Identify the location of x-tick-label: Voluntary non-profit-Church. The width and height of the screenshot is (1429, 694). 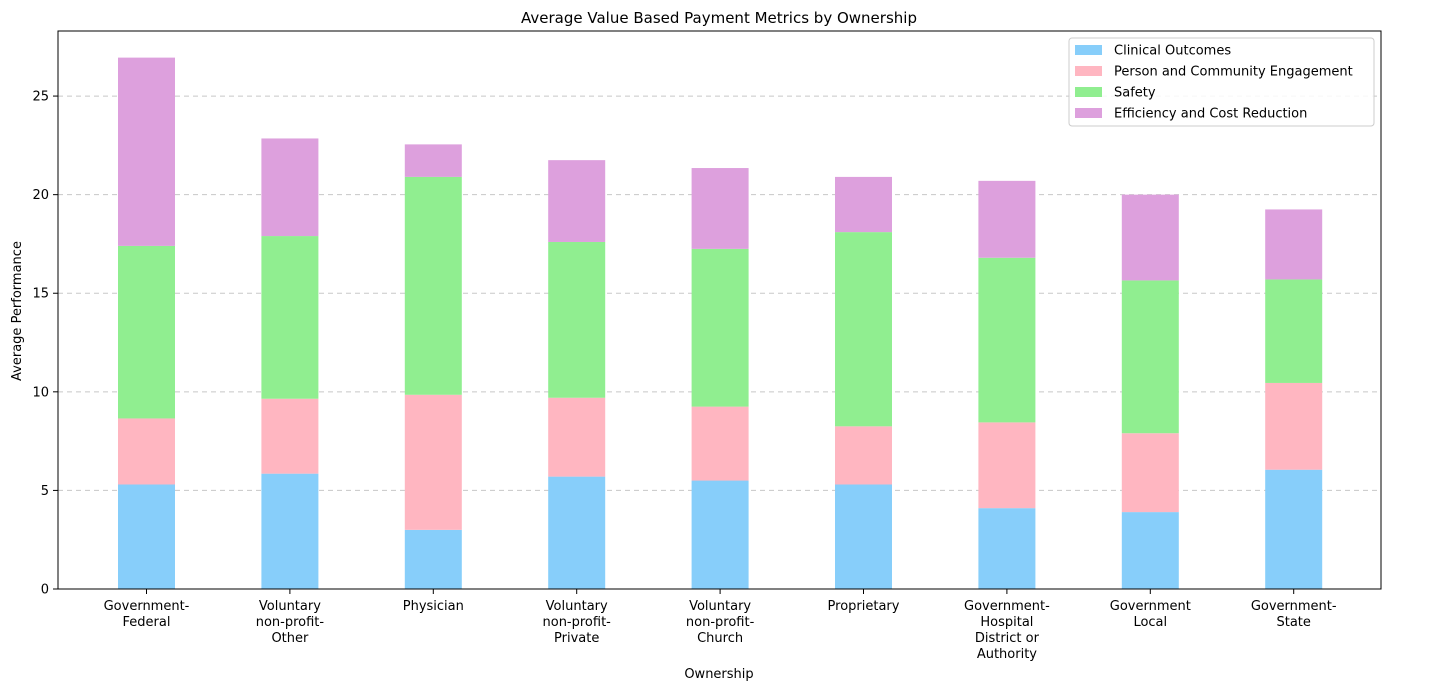
(720, 622).